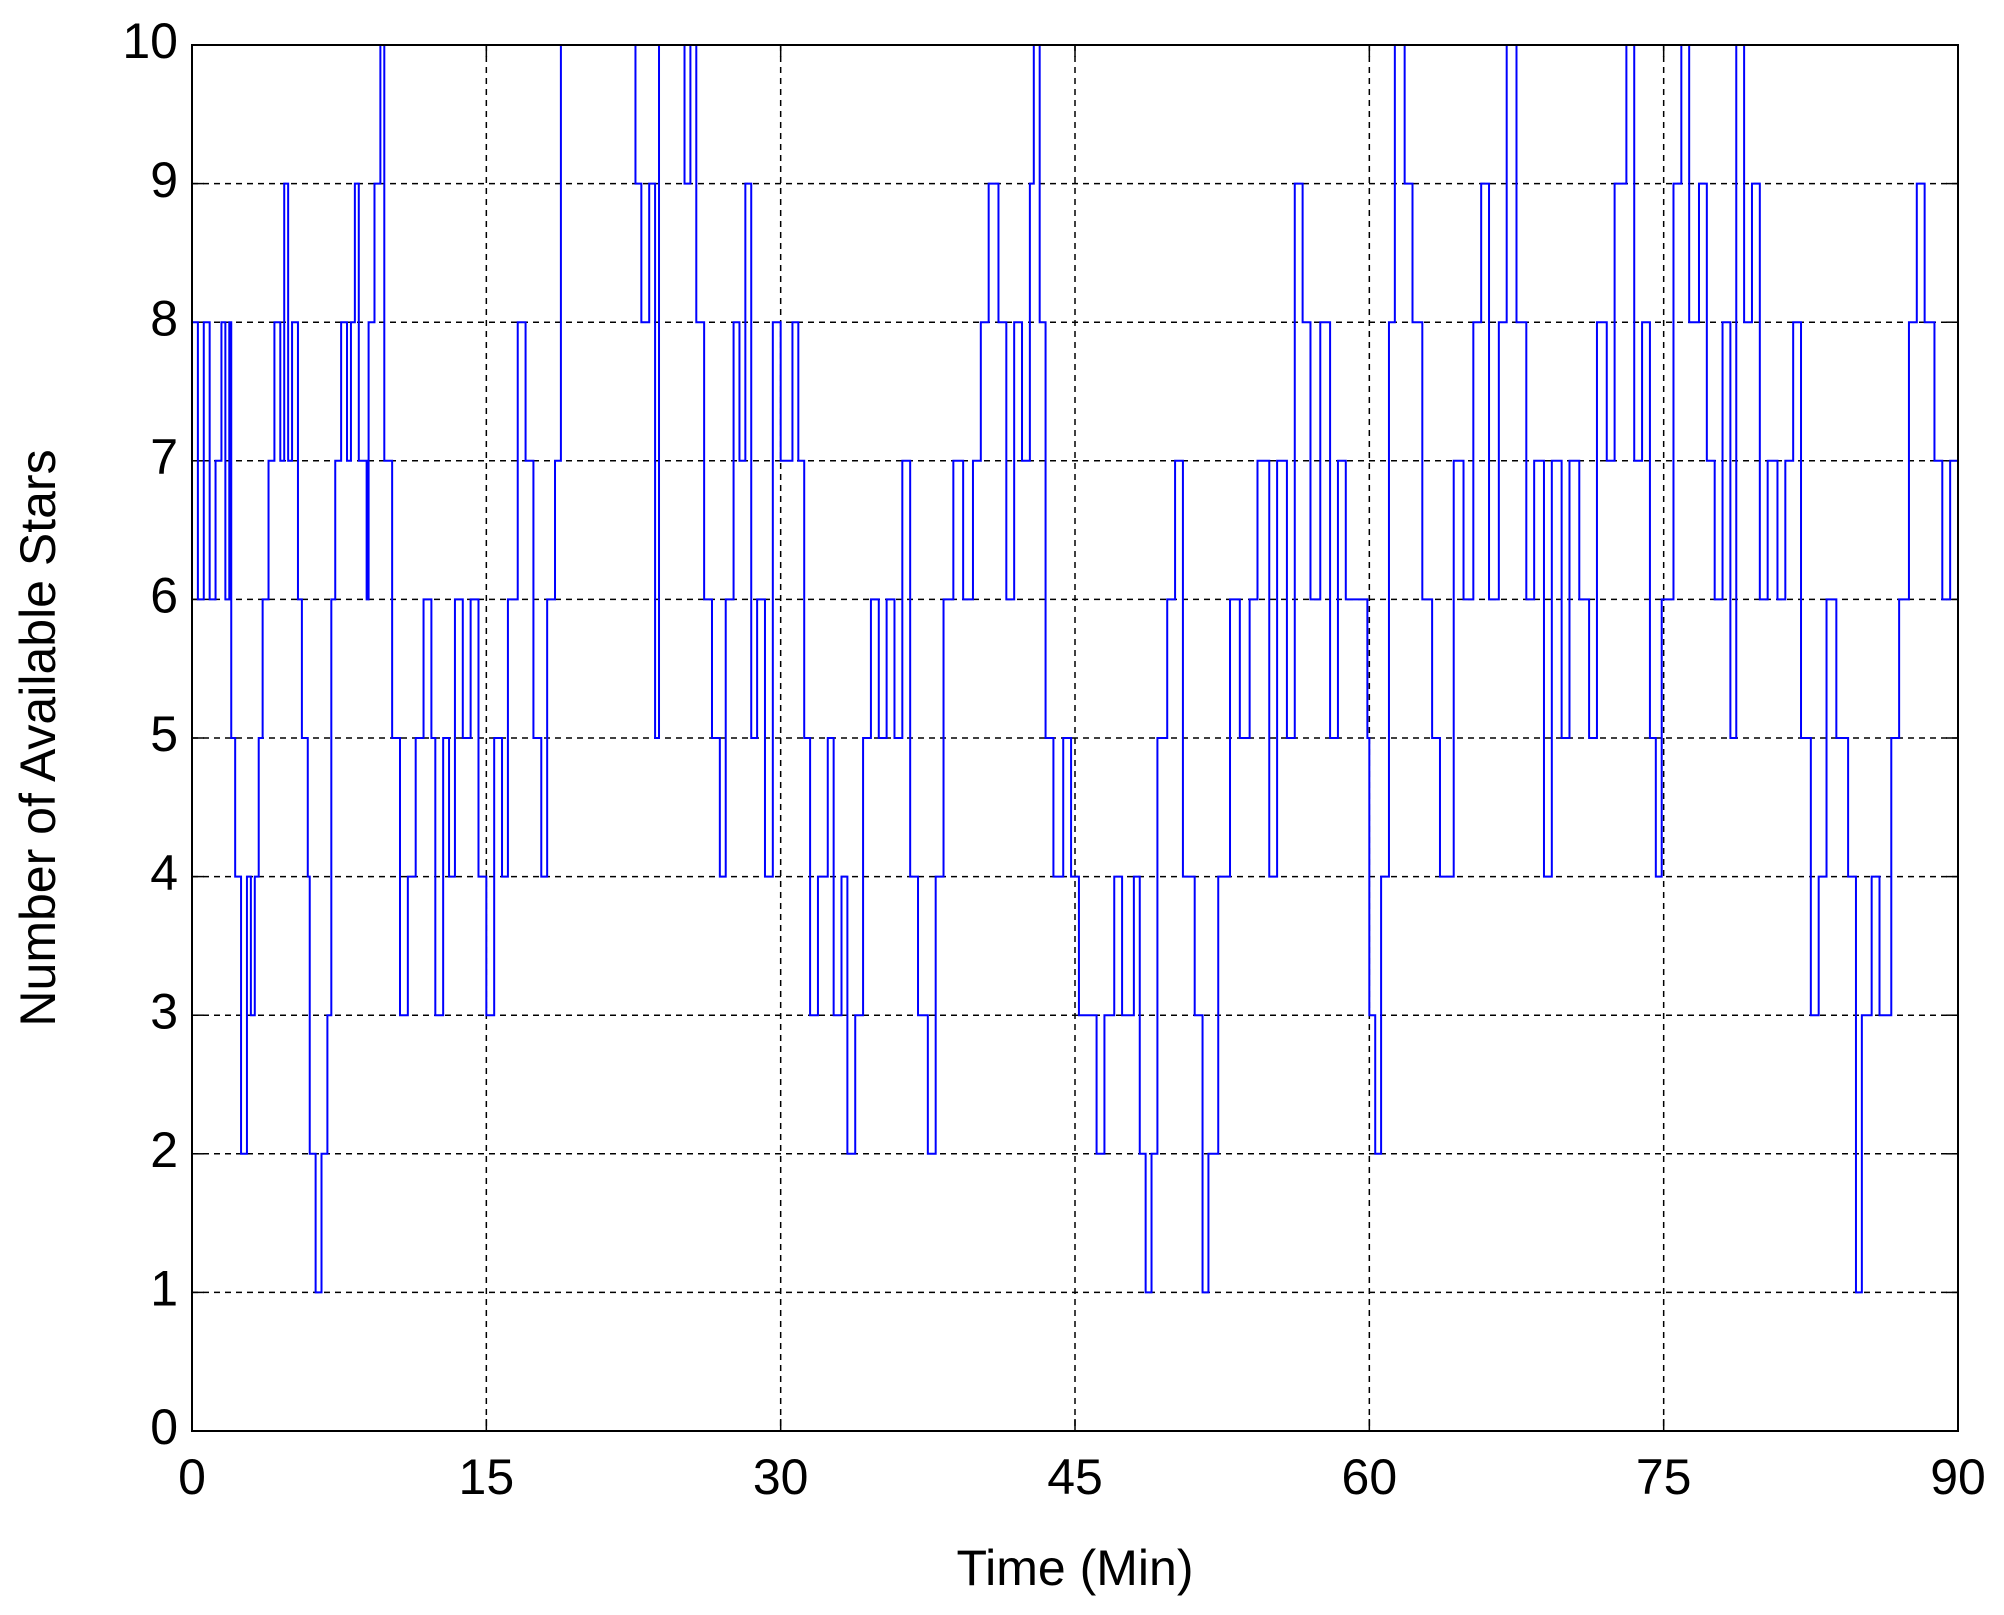 This screenshot has width=2004, height=1615. I want to click on y-axis-label: Number of Available Stars, so click(38, 737).